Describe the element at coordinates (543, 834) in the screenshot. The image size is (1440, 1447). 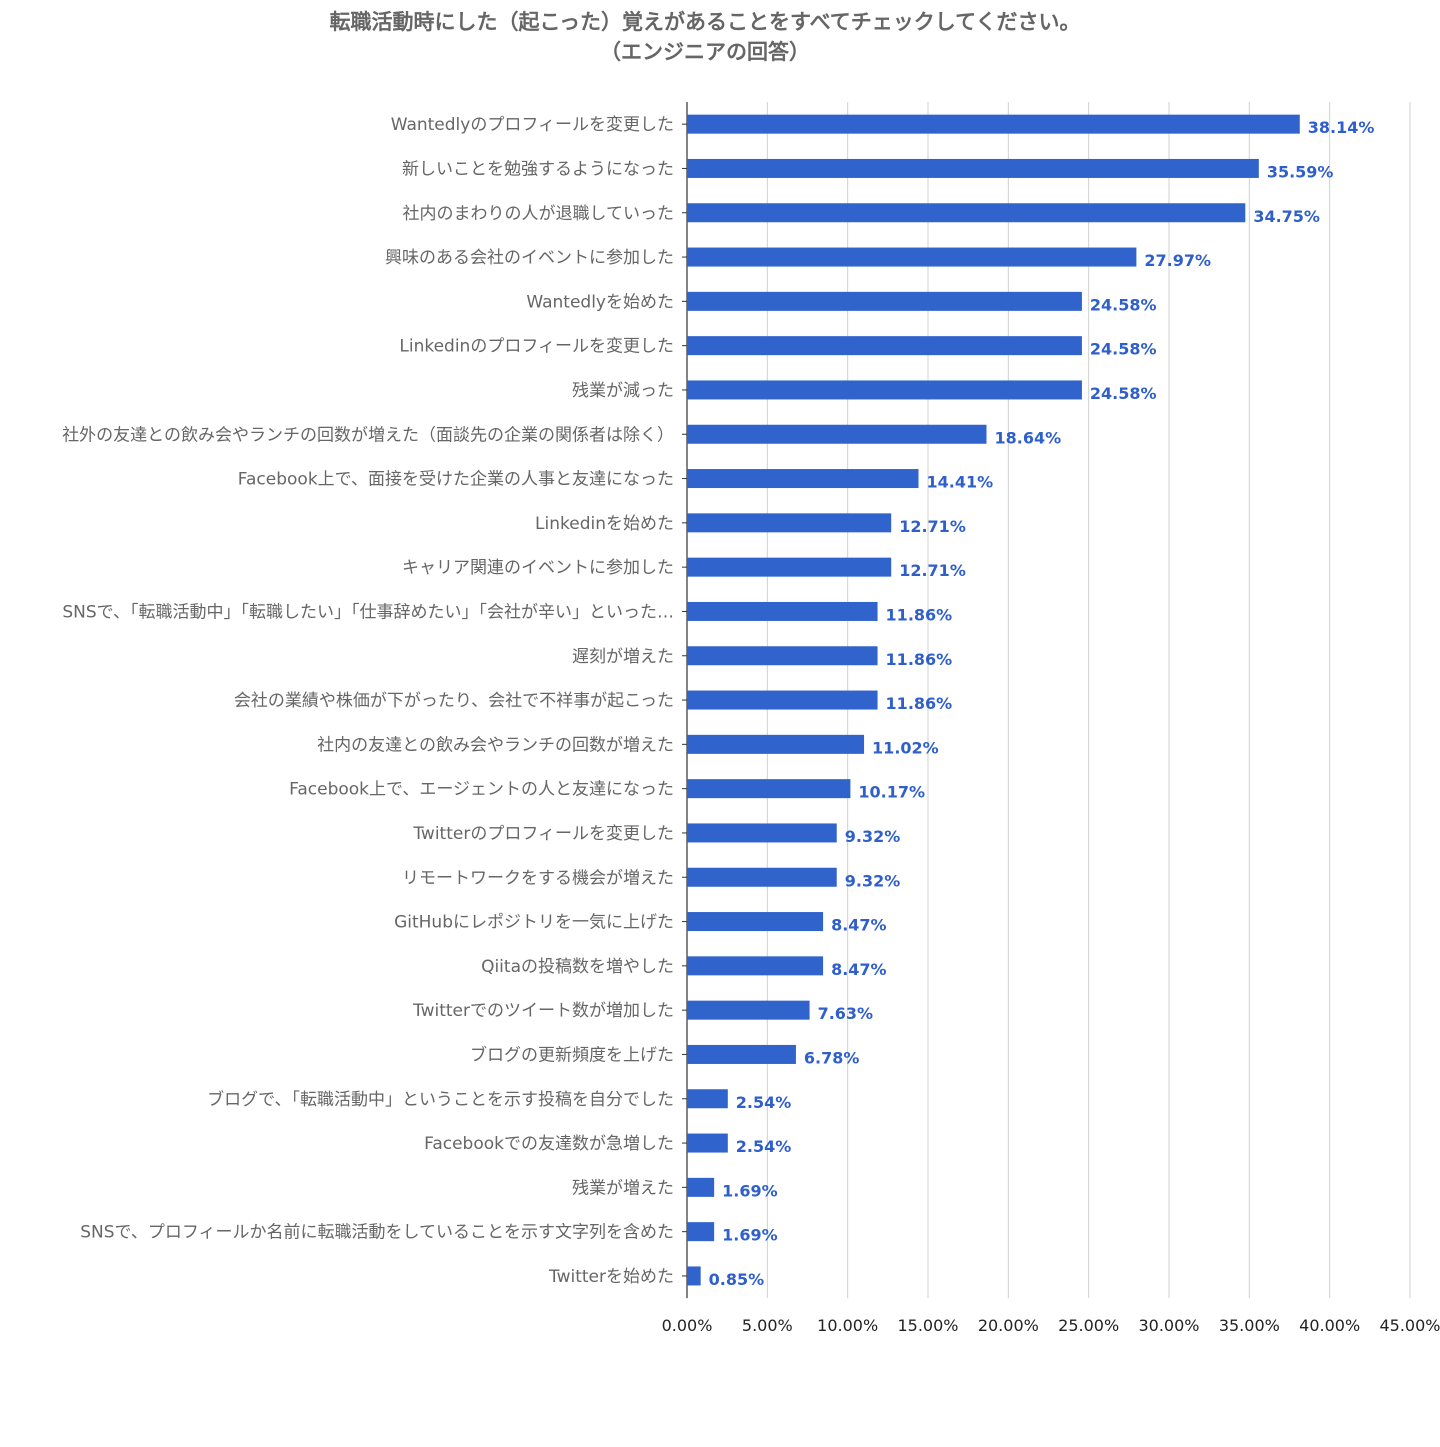
I see `category-label: Twitterのプロフィールを変更した` at that location.